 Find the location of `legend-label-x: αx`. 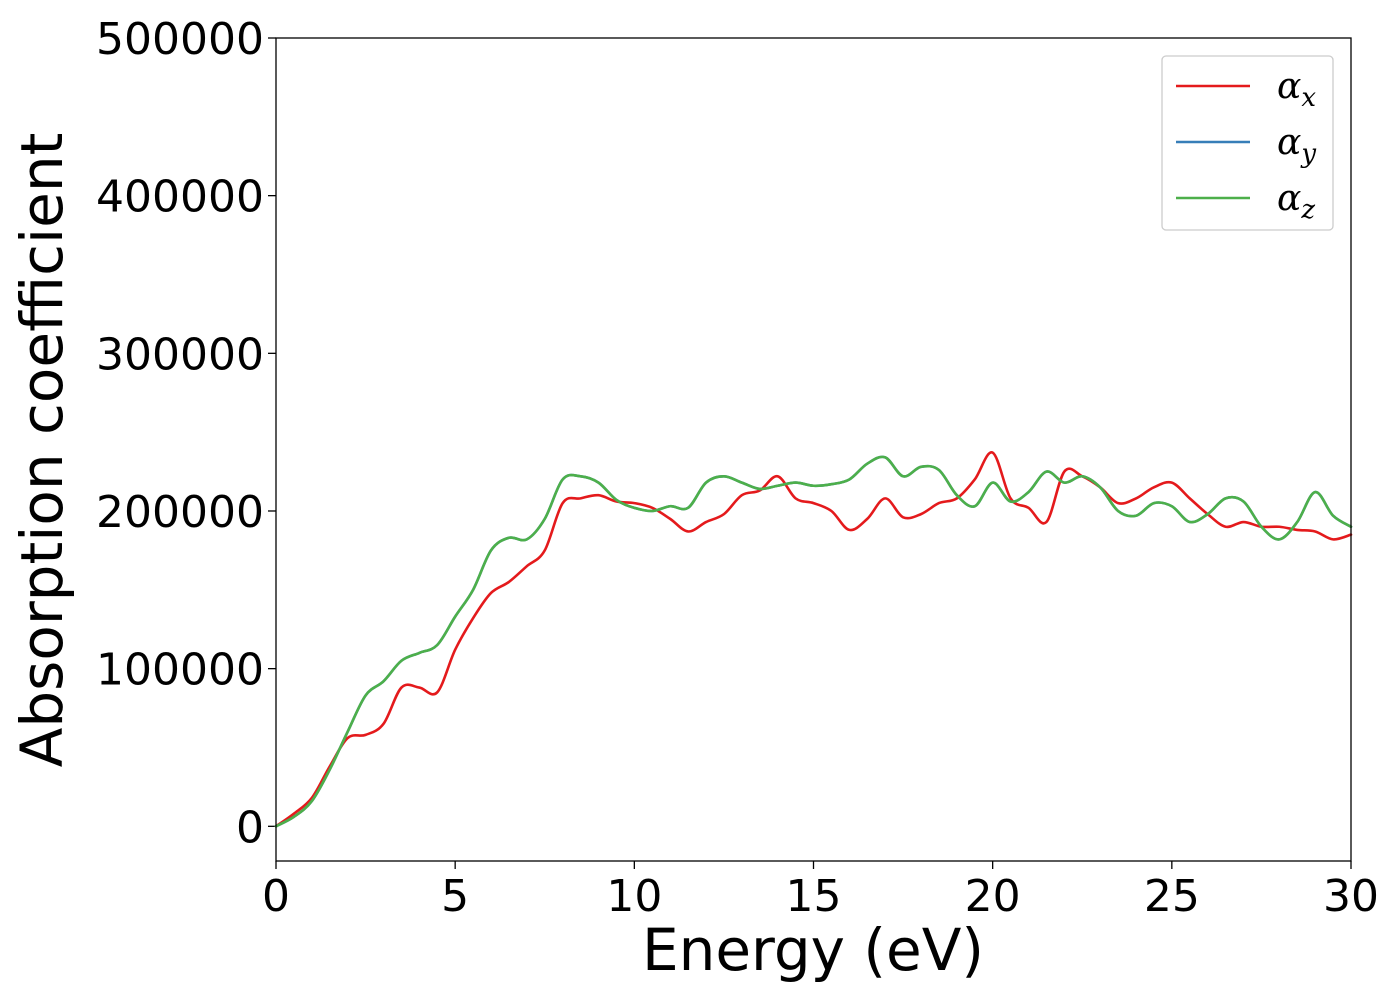

legend-label-x: αx is located at coordinates (1296, 89).